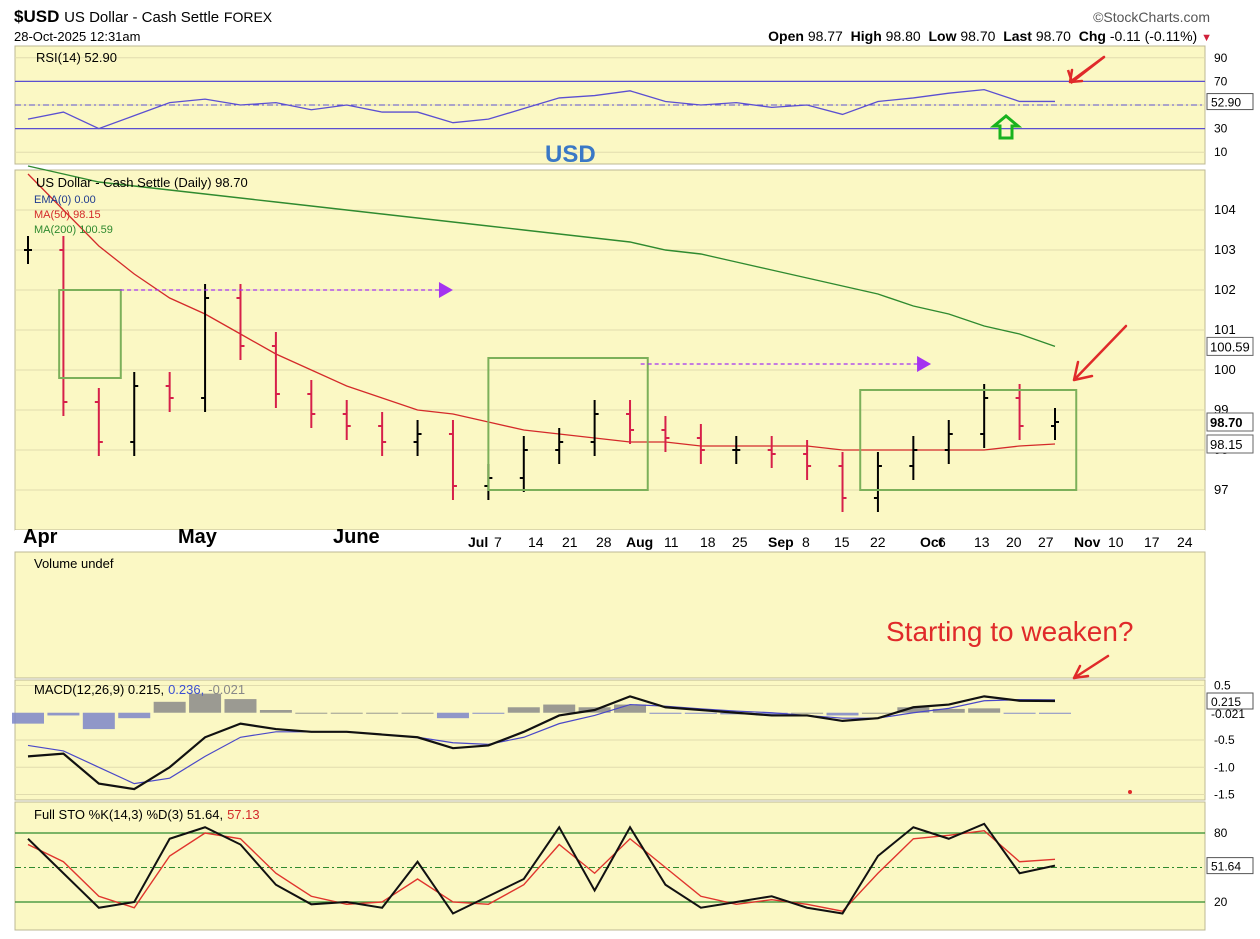  I want to click on low-value: 98.70, so click(978, 36).